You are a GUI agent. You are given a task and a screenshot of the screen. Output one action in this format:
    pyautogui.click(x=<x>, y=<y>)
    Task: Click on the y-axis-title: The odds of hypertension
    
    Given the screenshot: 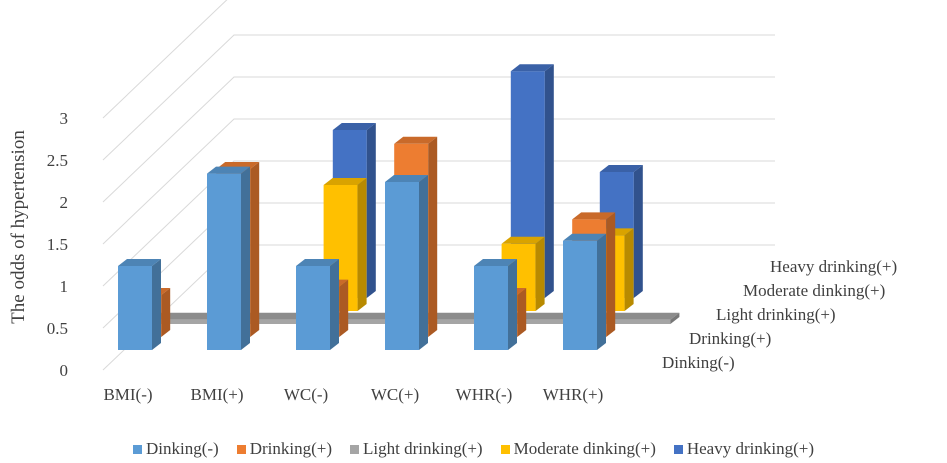 What is the action you would take?
    pyautogui.click(x=18, y=227)
    